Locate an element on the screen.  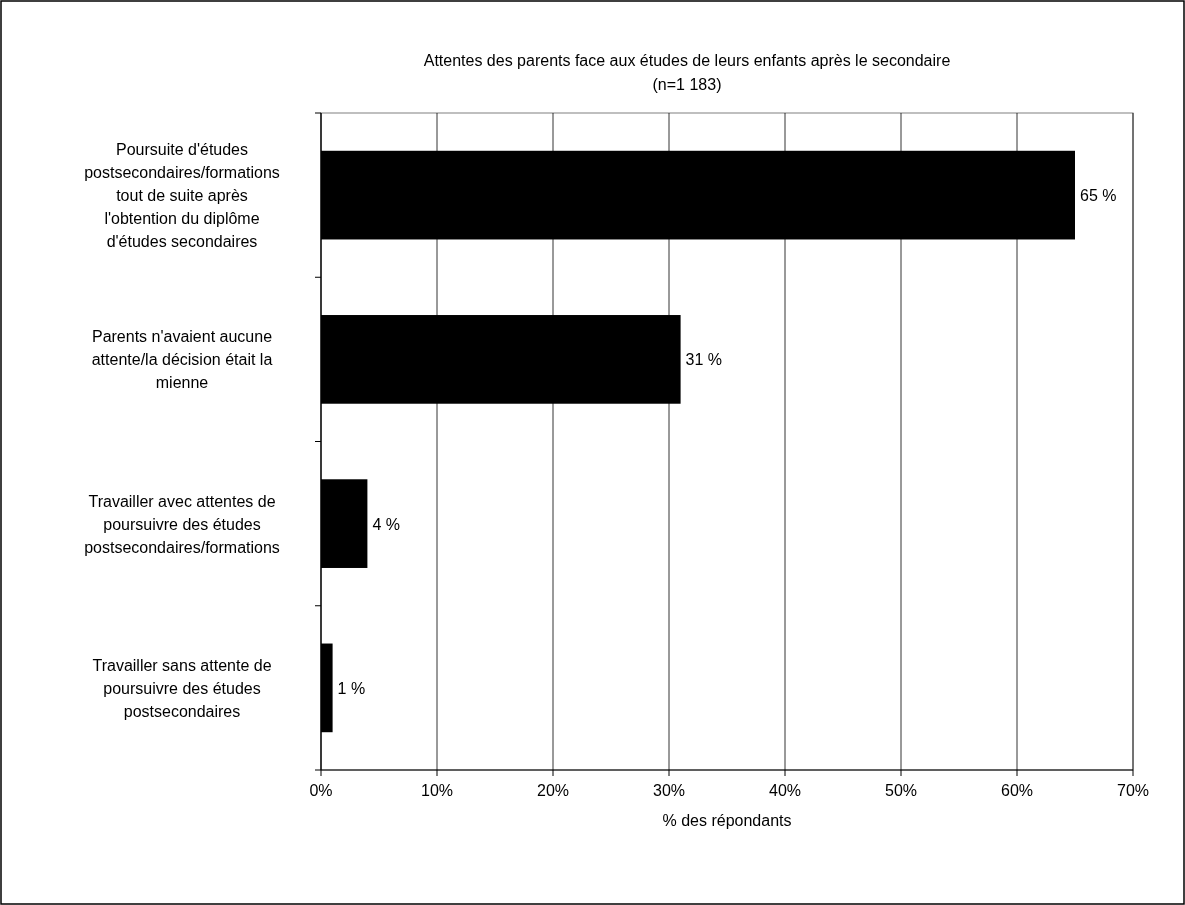
data-label: 31 % is located at coordinates (704, 360).